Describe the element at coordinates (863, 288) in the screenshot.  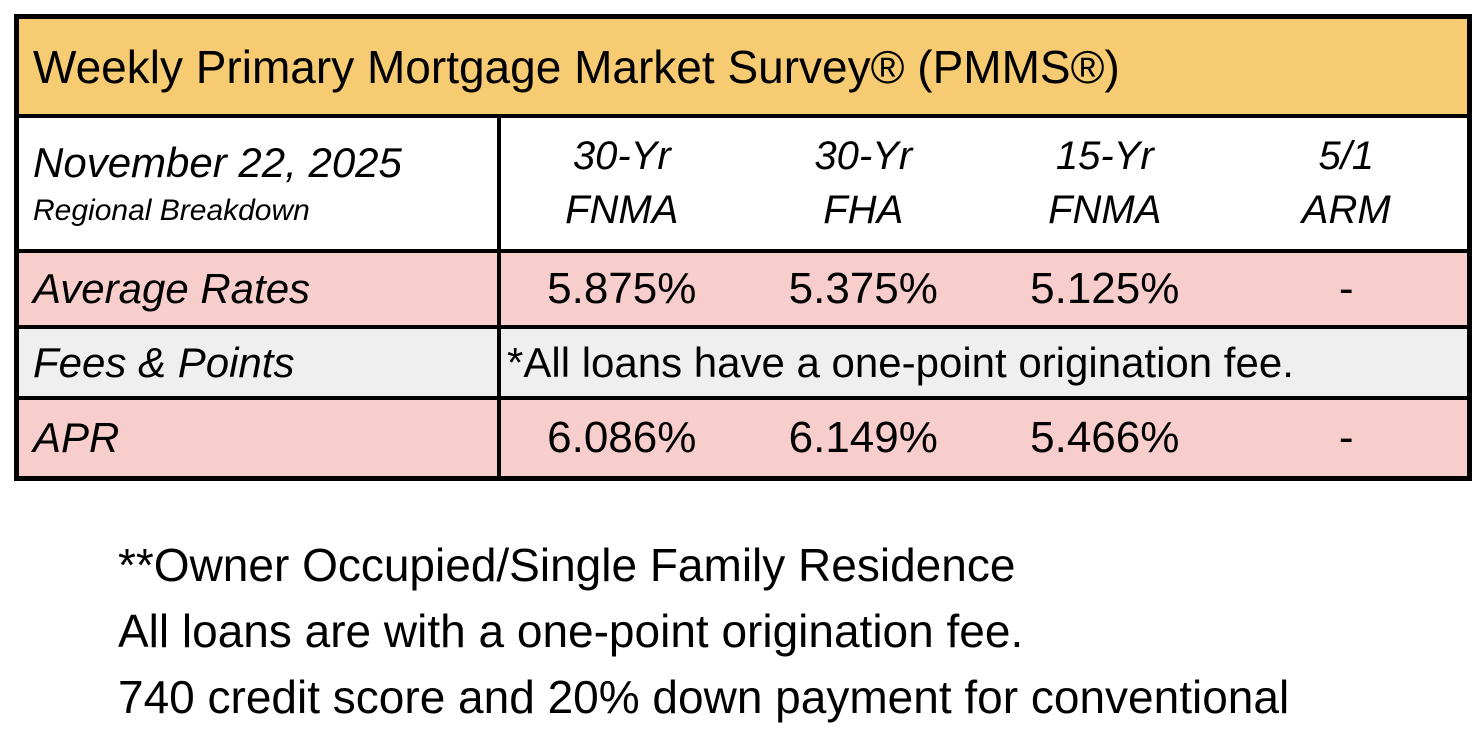
I see `average-rate-30yr-fha: 5.375%` at that location.